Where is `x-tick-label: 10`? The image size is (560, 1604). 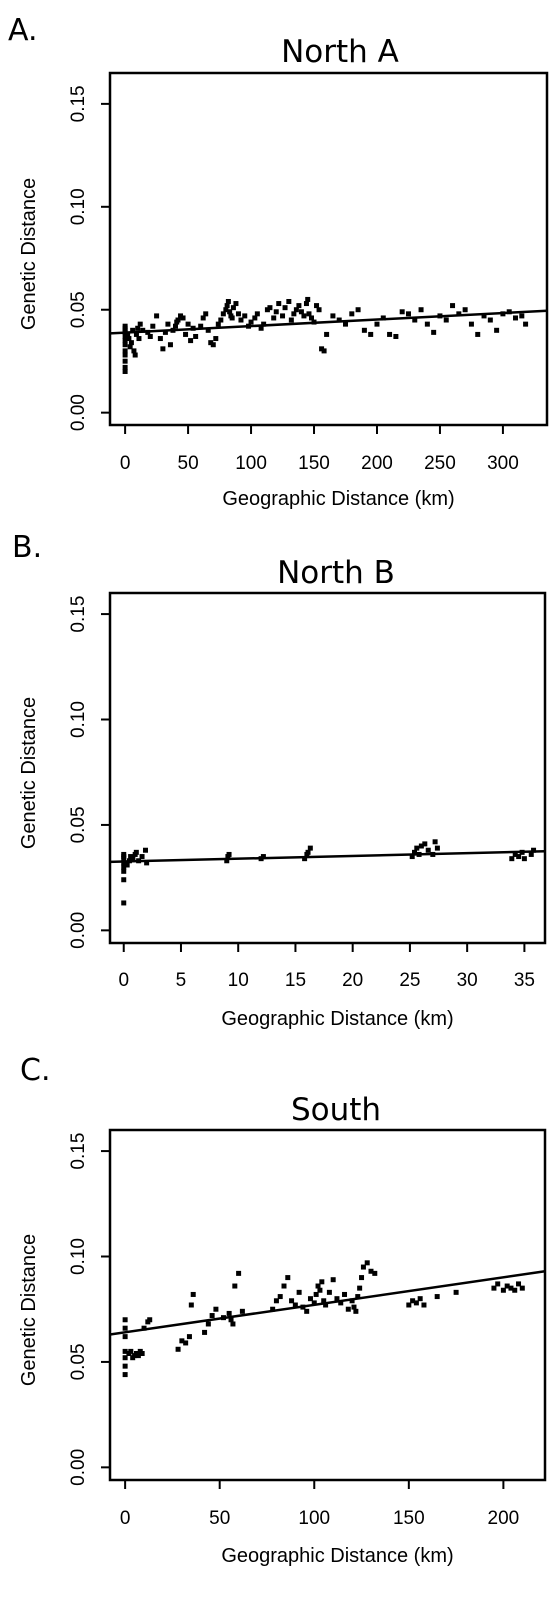
x-tick-label: 10 is located at coordinates (238, 980).